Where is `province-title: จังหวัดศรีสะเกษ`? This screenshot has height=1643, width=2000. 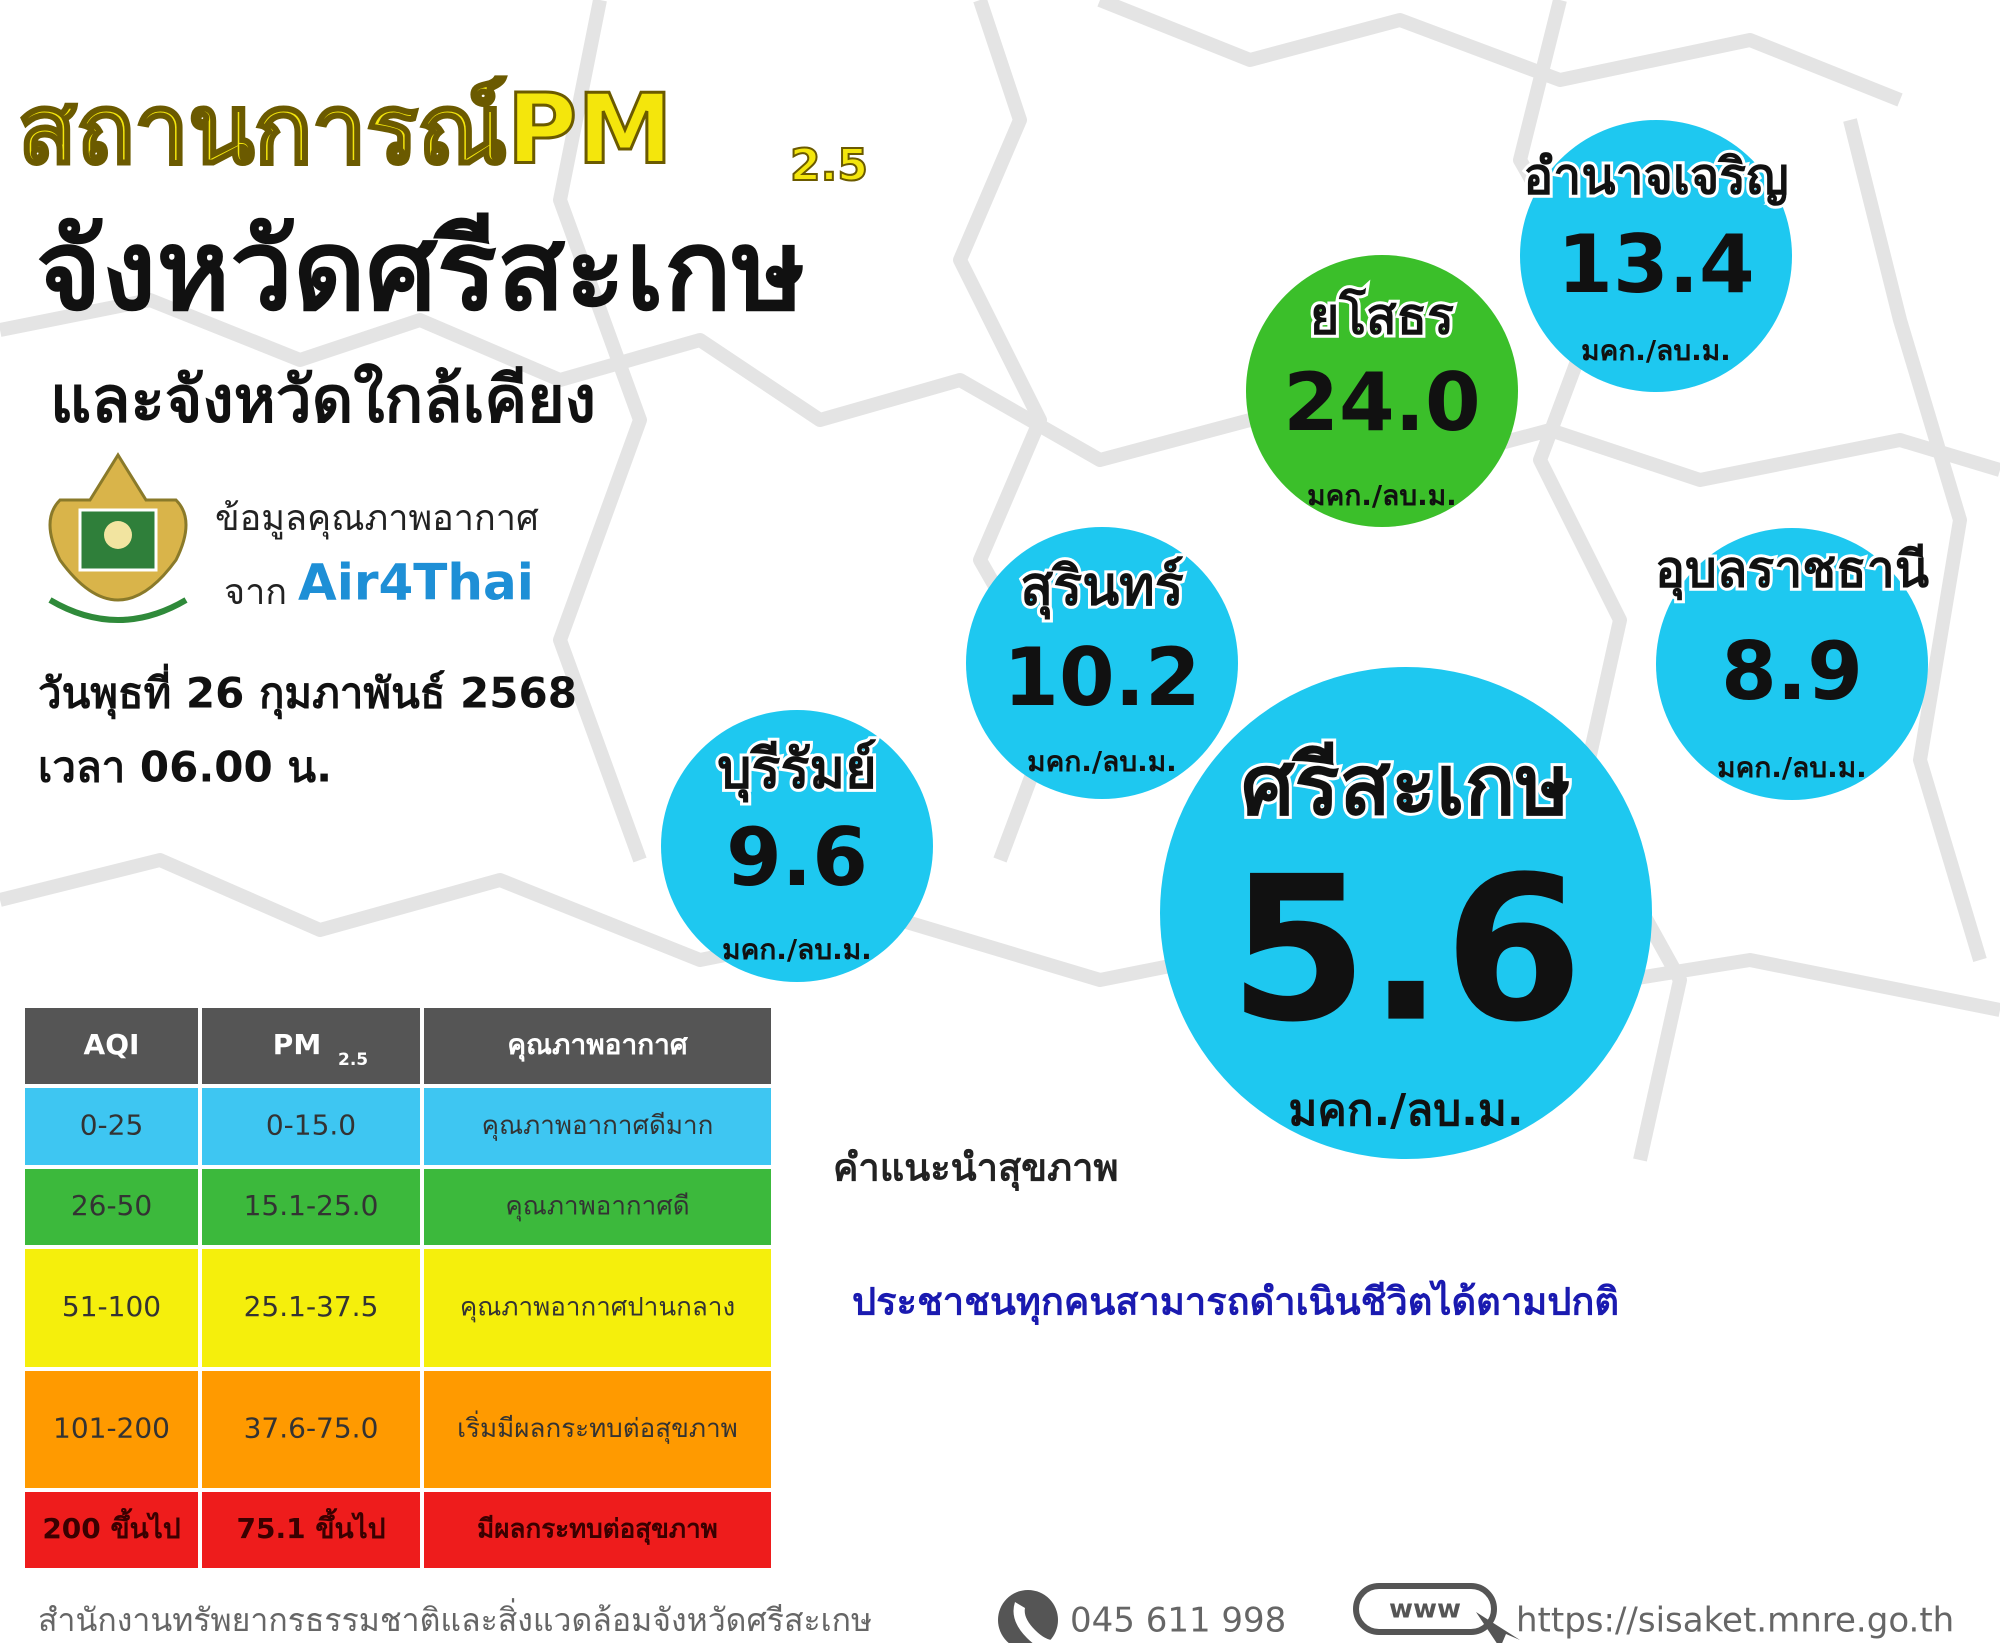
province-title: จังหวัดศรีสะเกษ is located at coordinates (420, 271).